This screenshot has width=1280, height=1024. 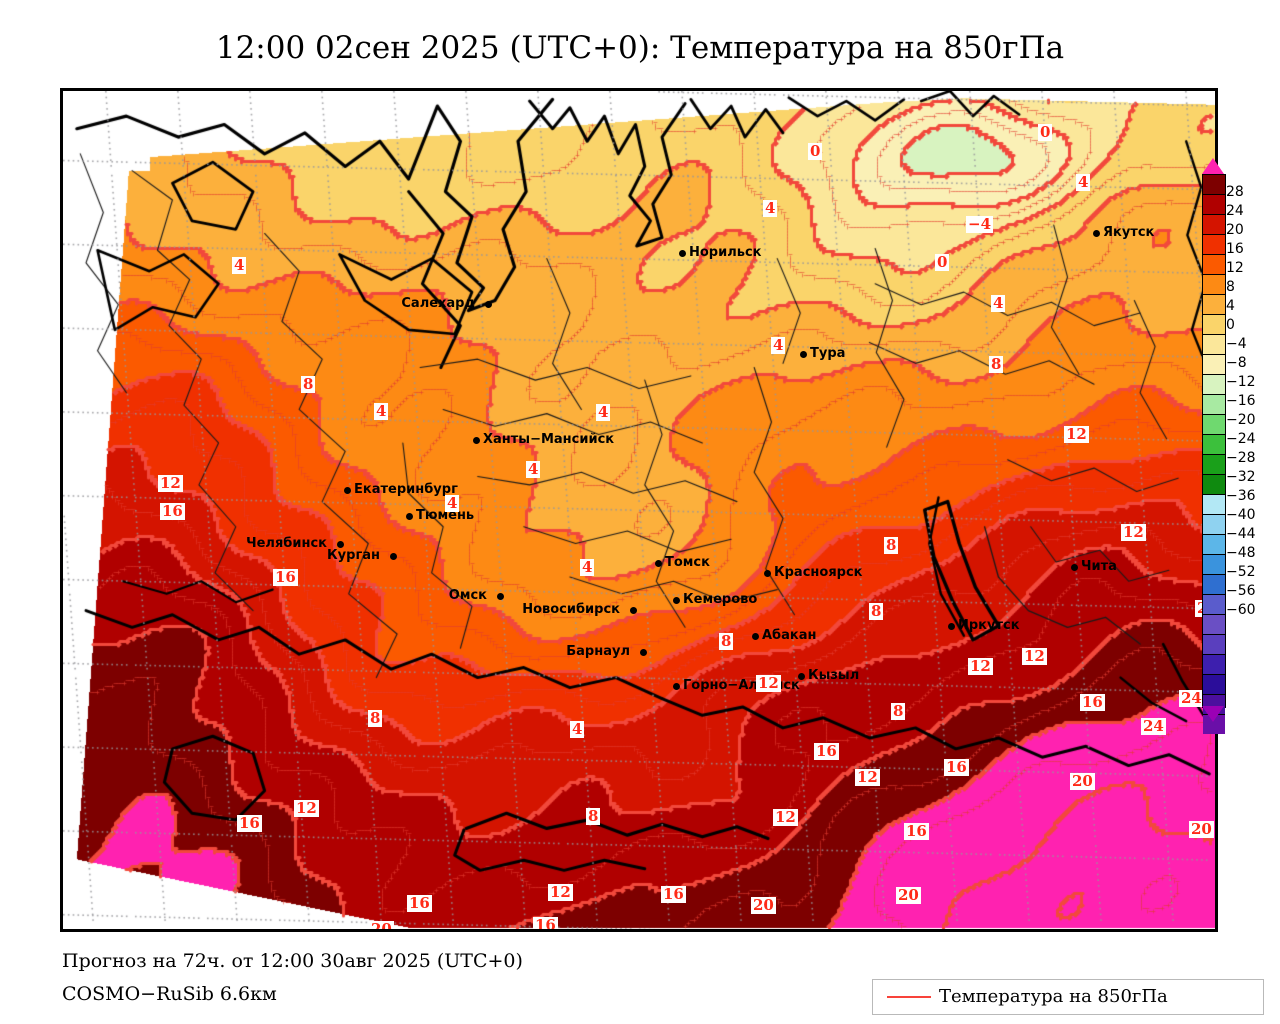 I want to click on city-label: Норильск, so click(x=725, y=252).